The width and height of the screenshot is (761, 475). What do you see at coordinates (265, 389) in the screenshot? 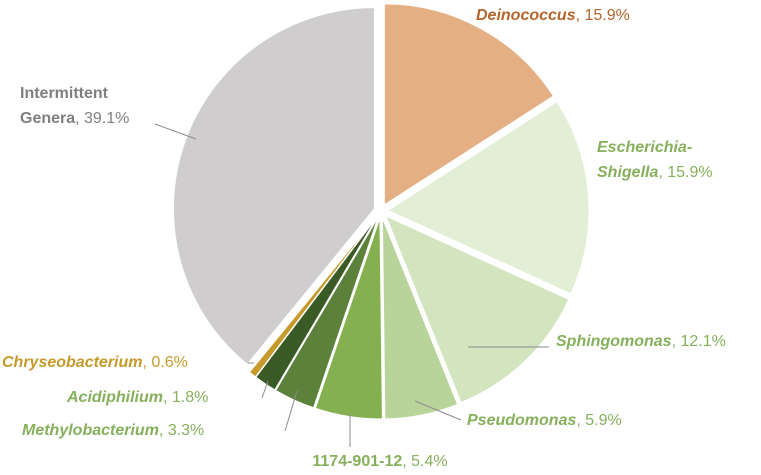
I see `leader-line-acidiphilium` at bounding box center [265, 389].